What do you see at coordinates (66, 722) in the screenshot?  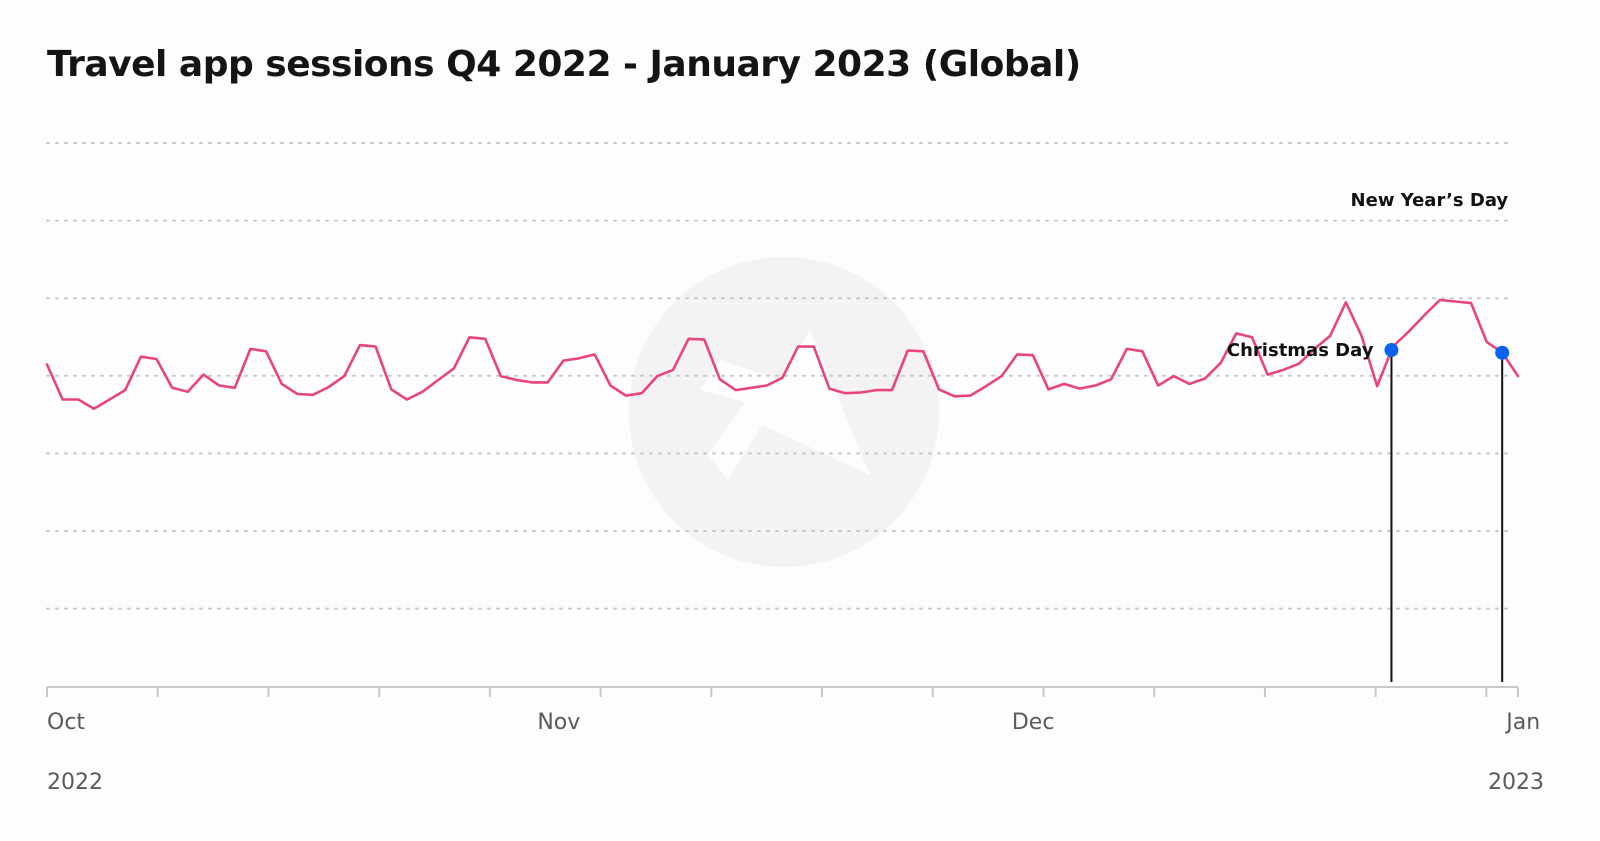 I see `x-tick-label: Oct` at bounding box center [66, 722].